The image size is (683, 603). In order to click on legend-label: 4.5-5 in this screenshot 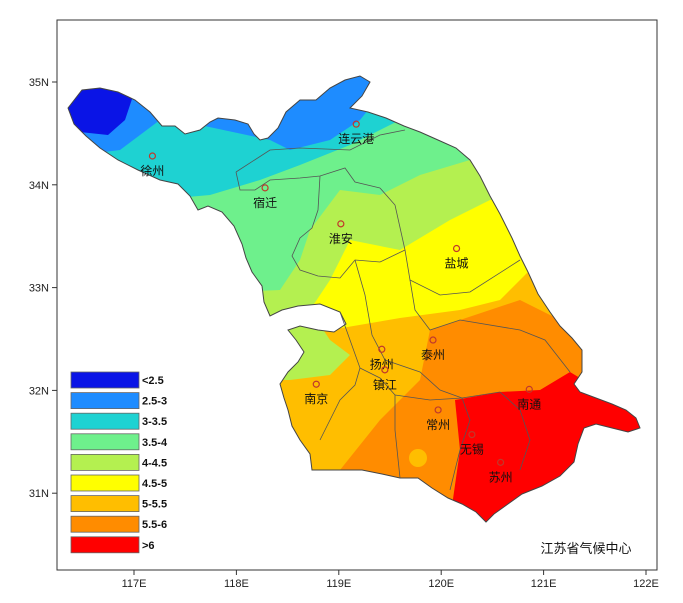, I will do `click(154, 484)`.